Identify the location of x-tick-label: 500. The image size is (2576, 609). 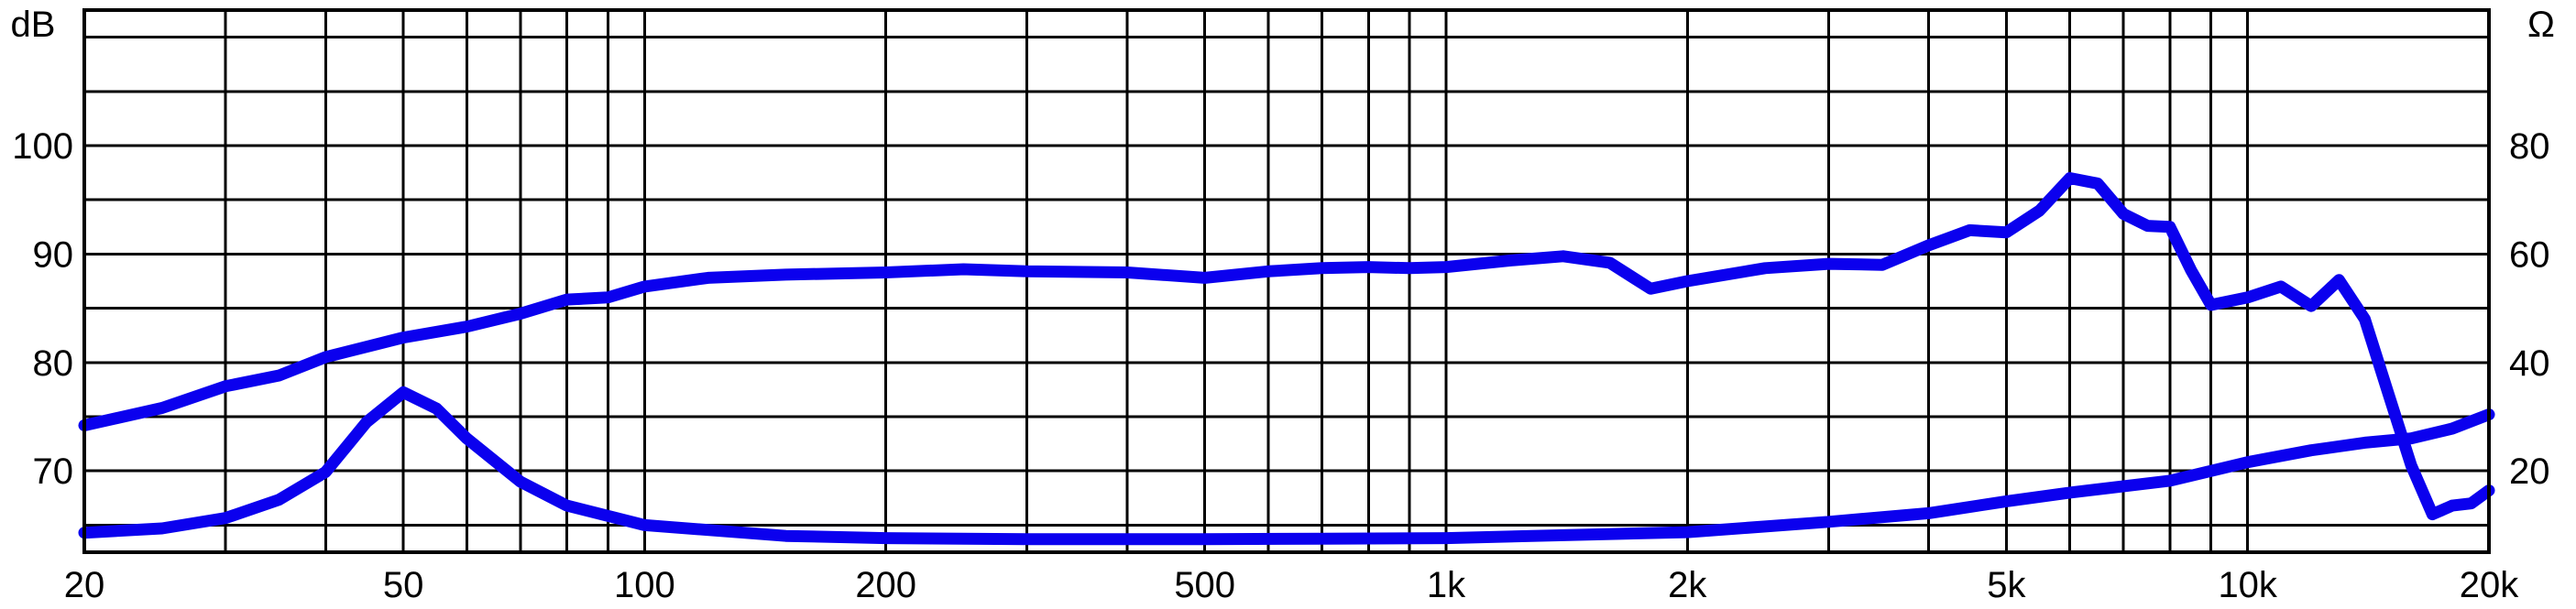
(1204, 585).